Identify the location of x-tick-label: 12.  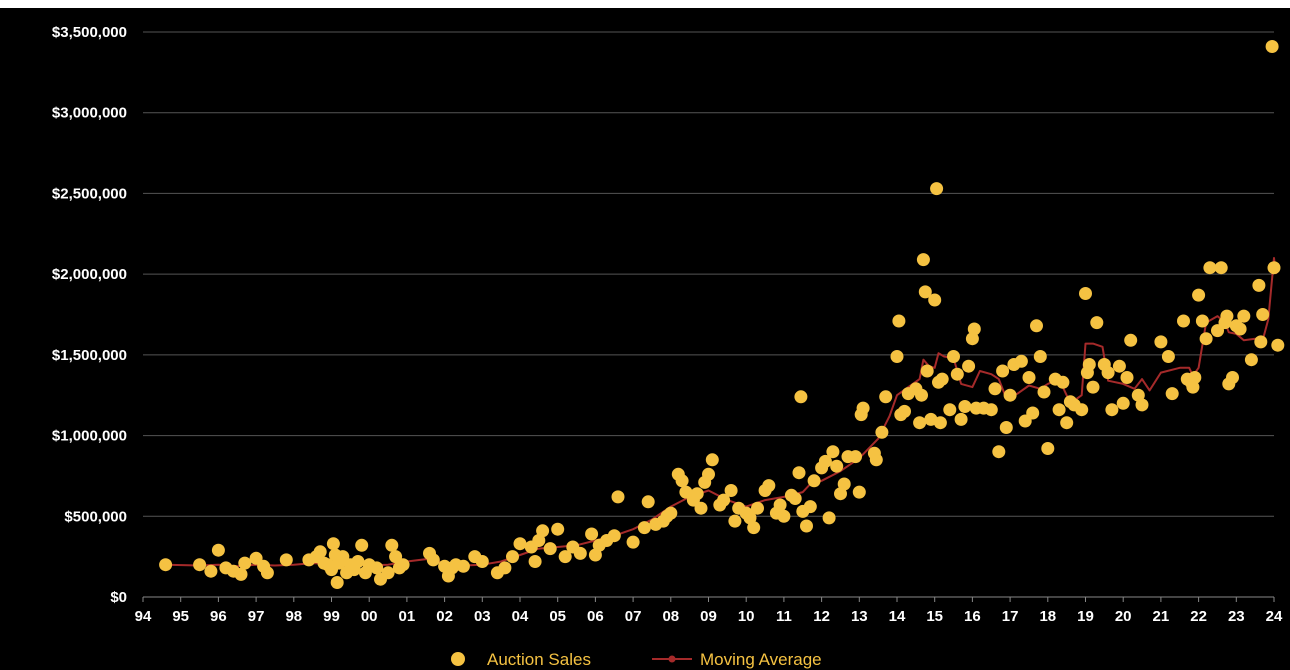
(821, 616).